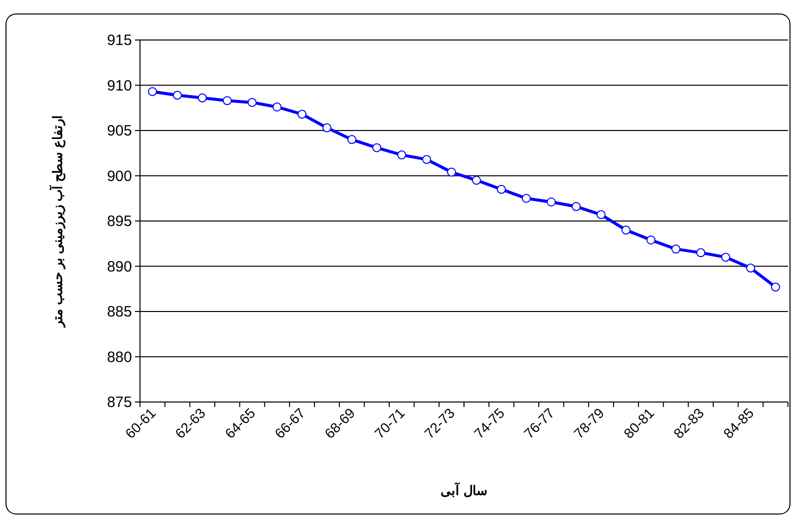 Image resolution: width=793 pixels, height=520 pixels. What do you see at coordinates (119, 176) in the screenshot?
I see `y-tick-label: 900` at bounding box center [119, 176].